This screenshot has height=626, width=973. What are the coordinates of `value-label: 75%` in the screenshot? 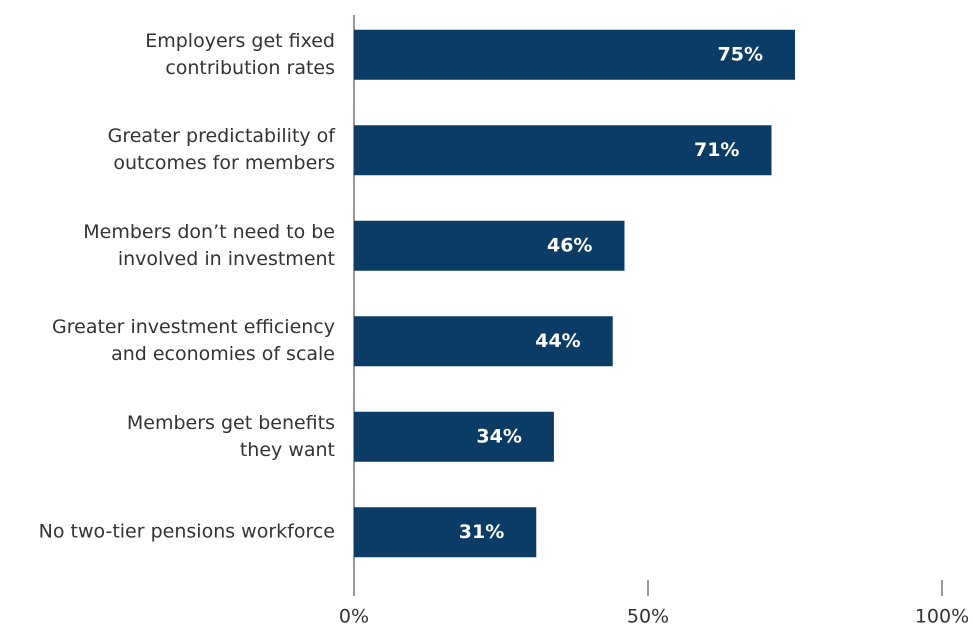 It's located at (740, 54).